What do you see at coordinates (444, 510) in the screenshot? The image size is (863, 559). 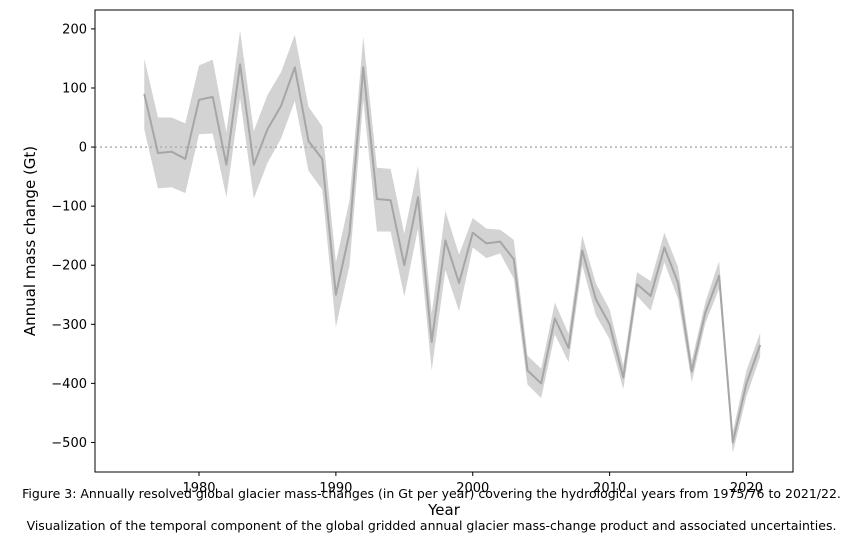 I see `x-axis-label: Year` at bounding box center [444, 510].